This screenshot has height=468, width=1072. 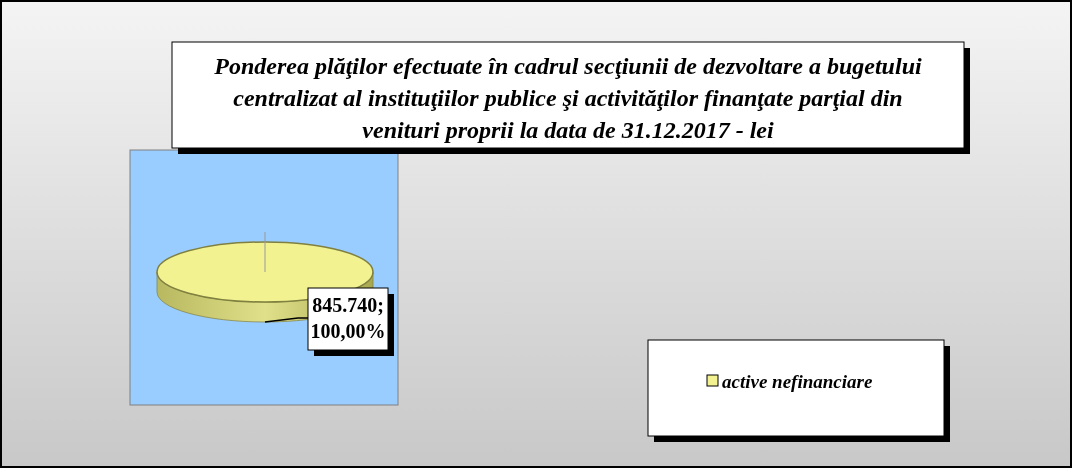 I want to click on legend-label: active nefinanciare, so click(x=797, y=381).